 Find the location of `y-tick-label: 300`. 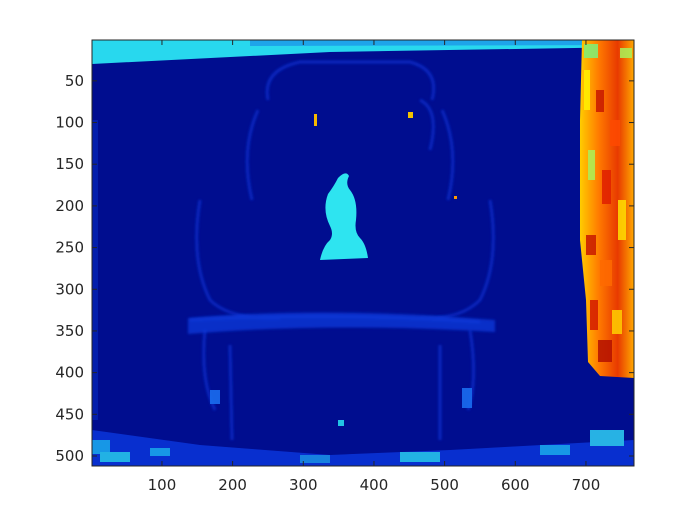

y-tick-label: 300 is located at coordinates (69, 289).